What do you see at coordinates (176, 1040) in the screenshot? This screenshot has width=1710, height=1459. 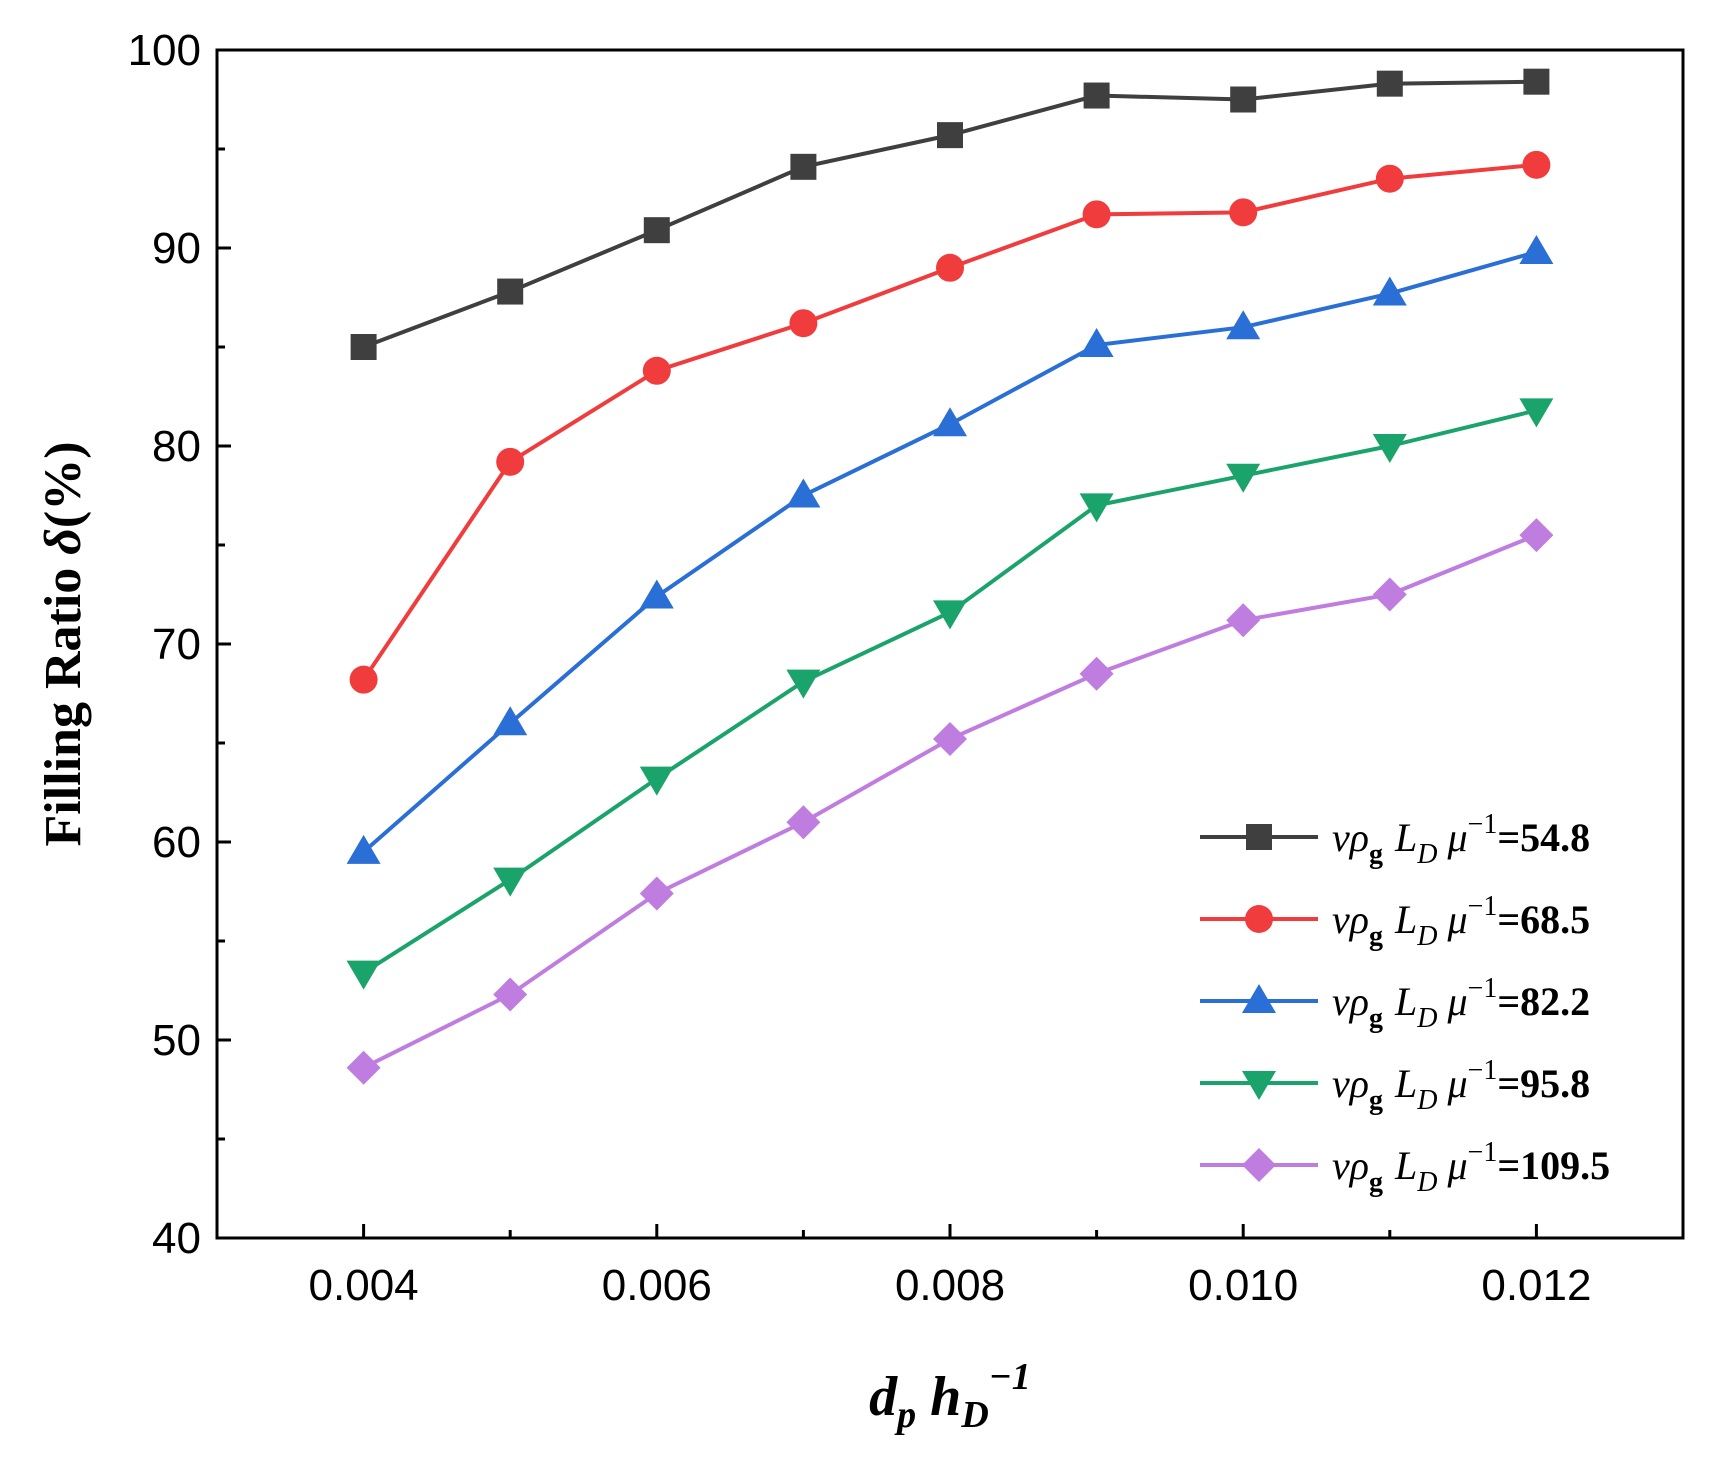 I see `y-tick-label: 50` at bounding box center [176, 1040].